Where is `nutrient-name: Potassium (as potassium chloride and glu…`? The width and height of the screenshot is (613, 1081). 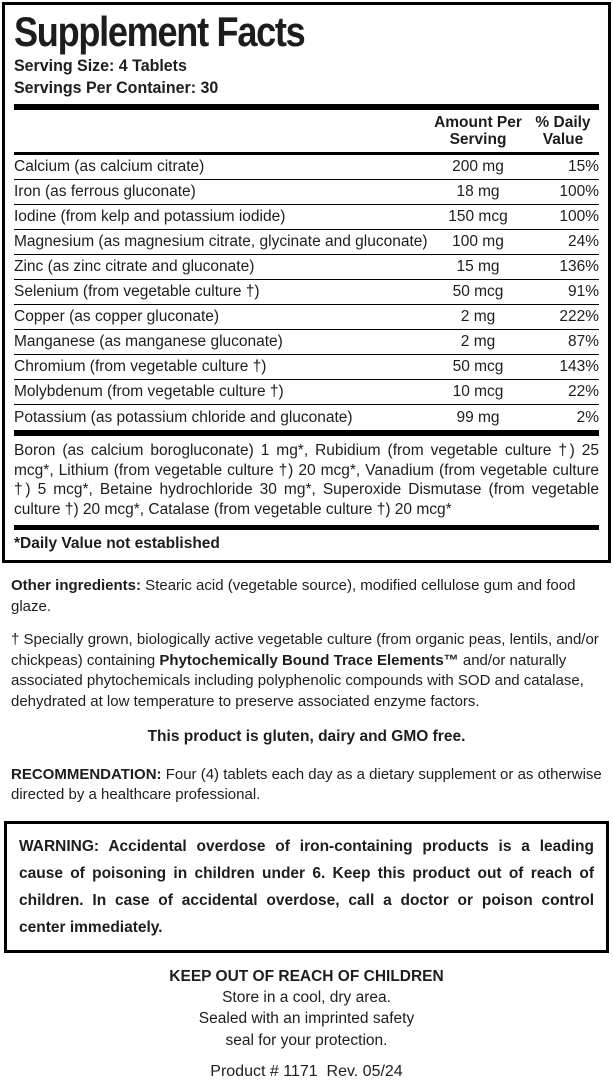
nutrient-name: Potassium (as potassium chloride and glu… is located at coordinates (183, 417).